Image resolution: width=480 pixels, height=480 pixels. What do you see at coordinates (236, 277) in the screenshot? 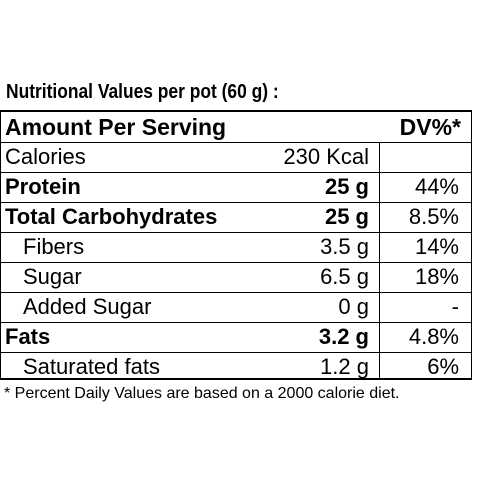
I see `row-sugar: Sugar 6.5 g 18%` at bounding box center [236, 277].